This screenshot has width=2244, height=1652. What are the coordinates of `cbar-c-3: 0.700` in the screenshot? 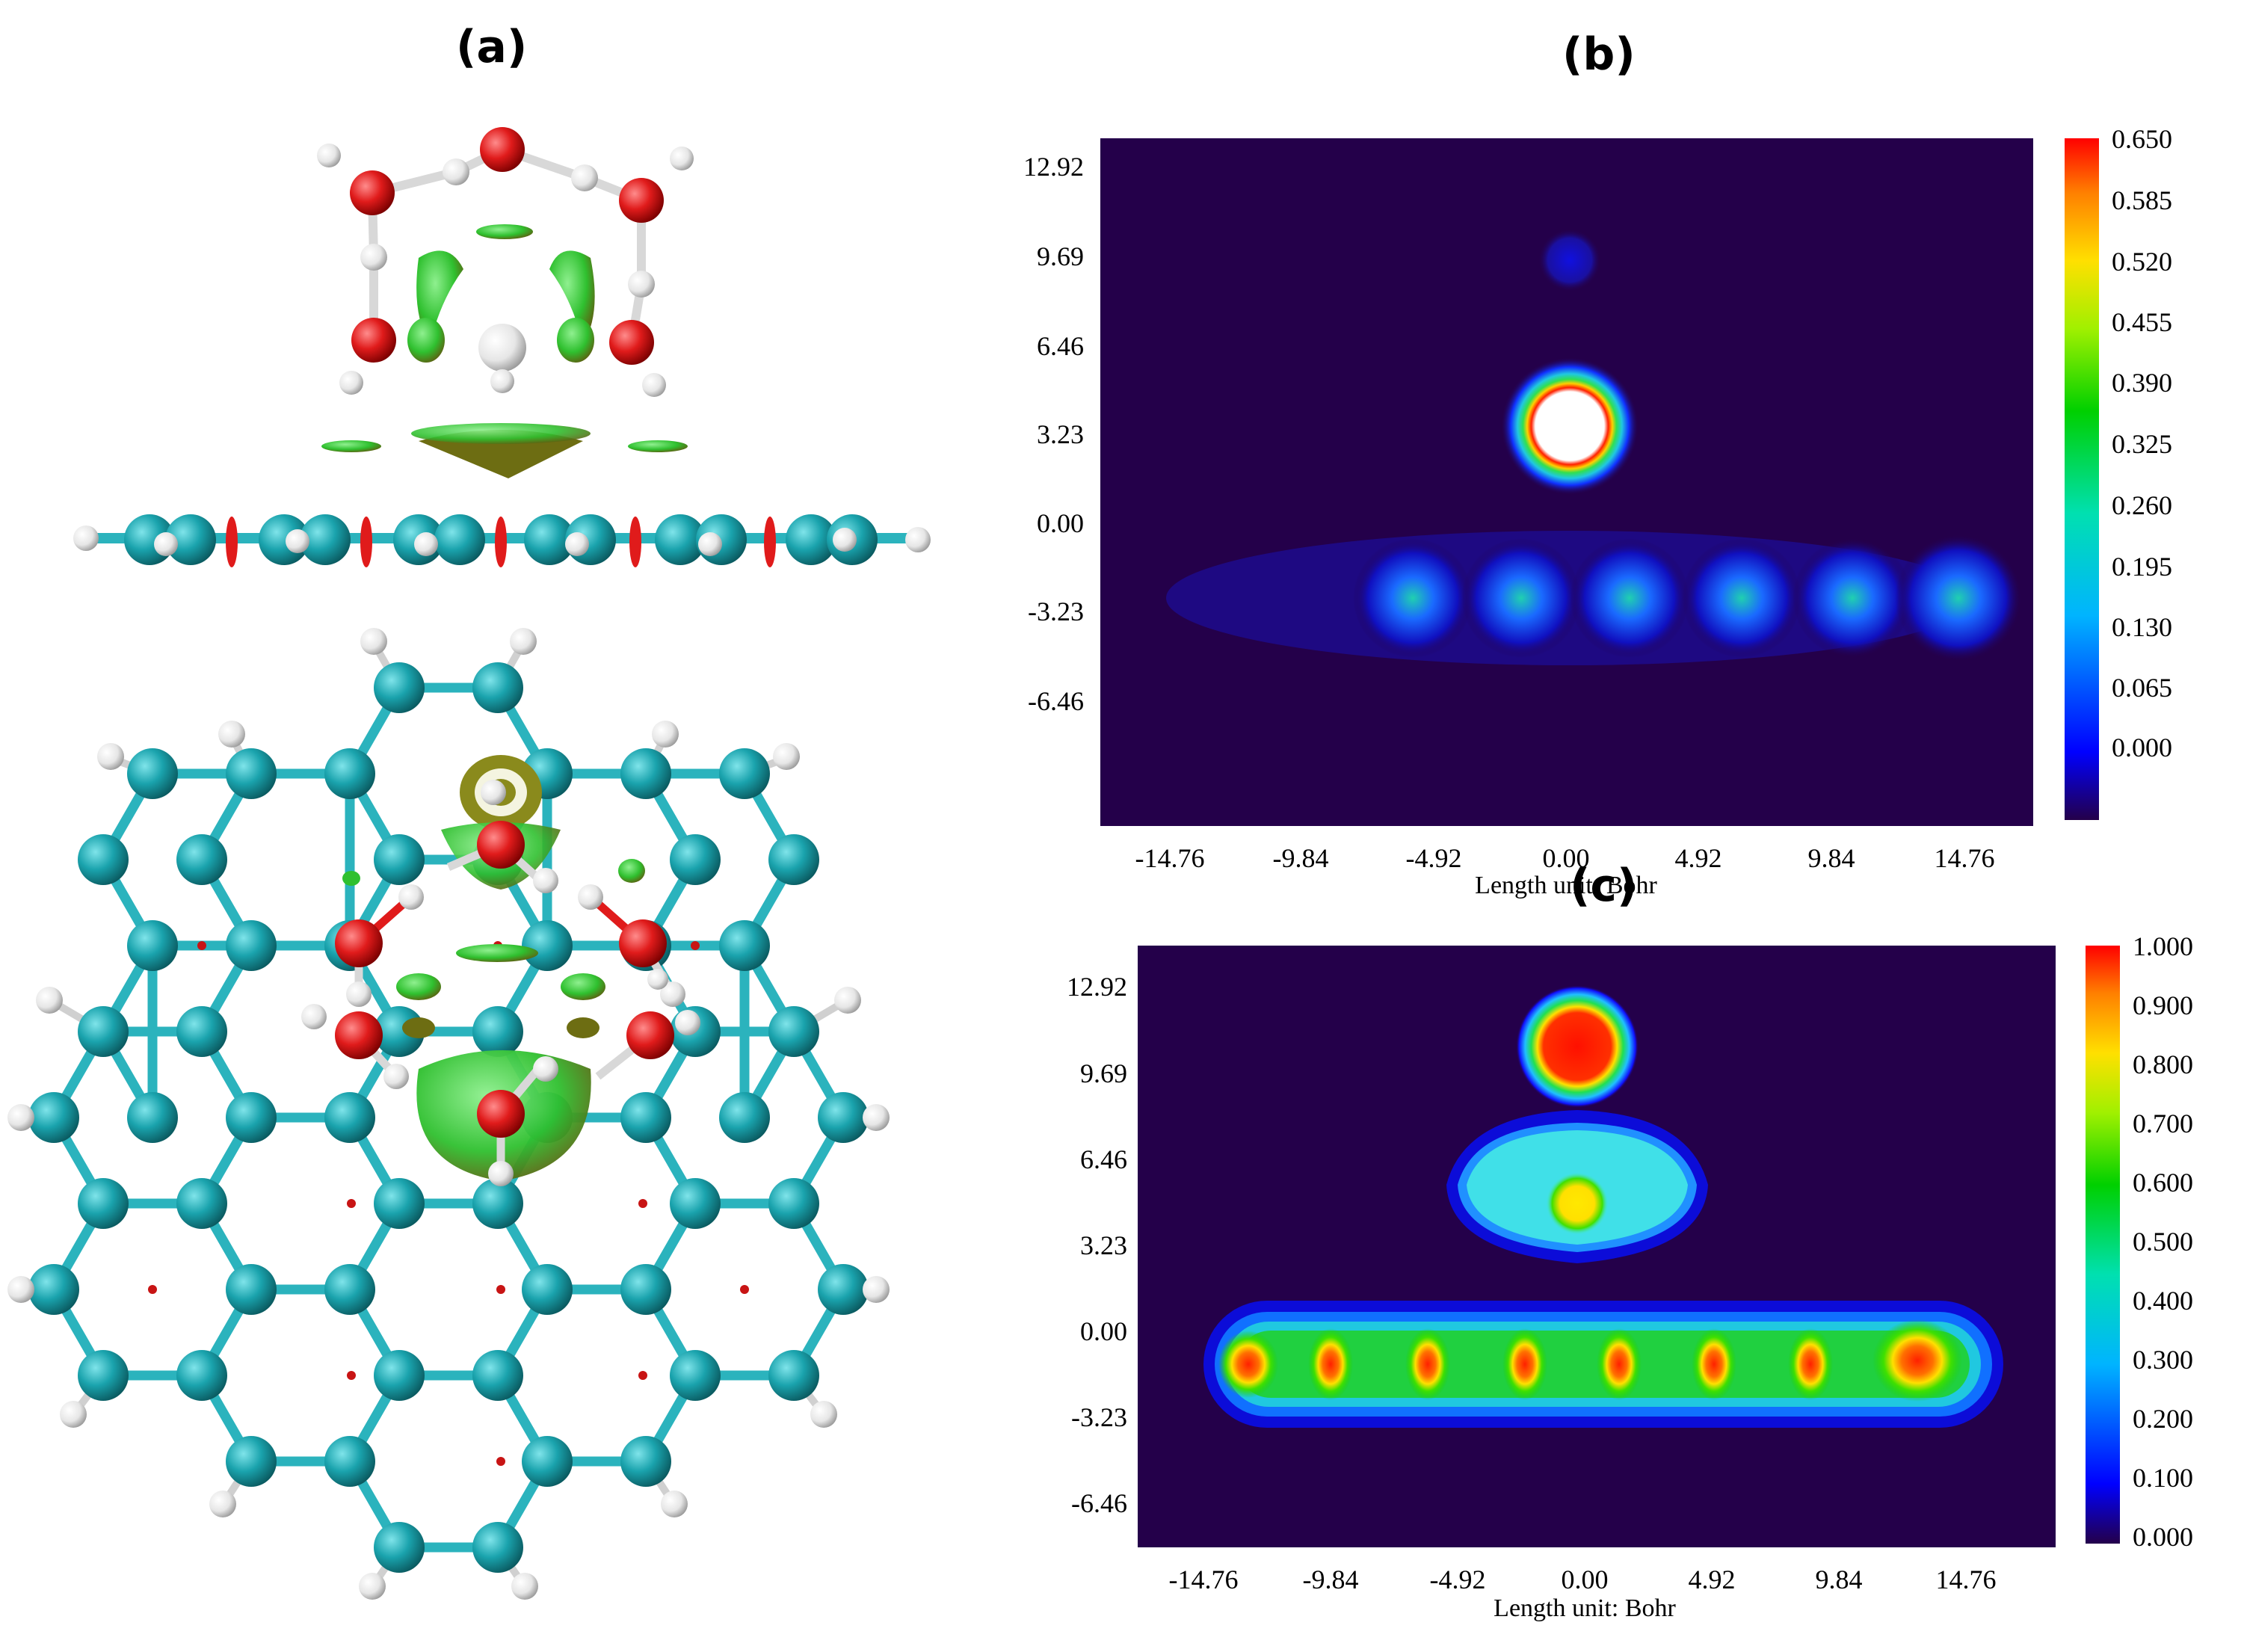 It's located at (2163, 1124).